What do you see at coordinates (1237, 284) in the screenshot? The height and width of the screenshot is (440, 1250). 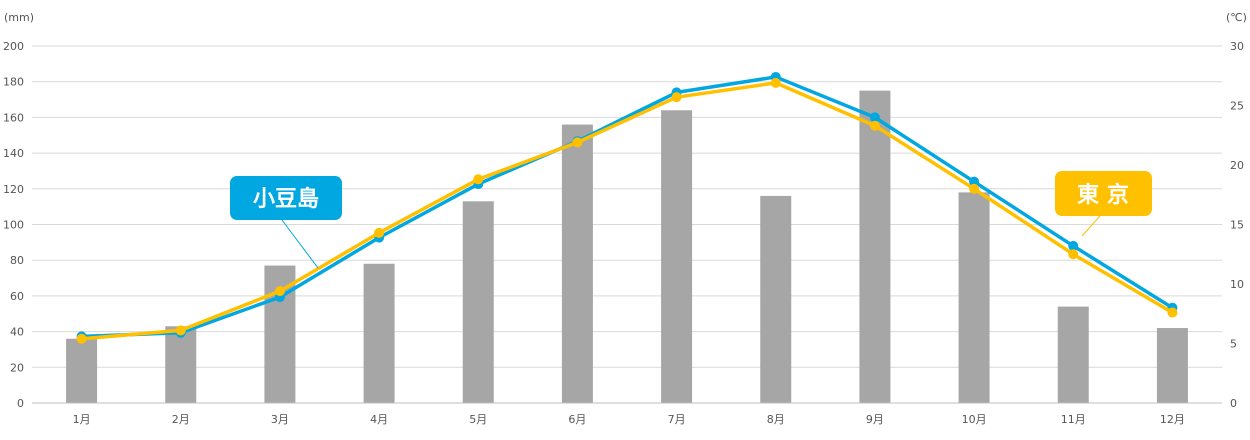 I see `right-tick-label: 10` at bounding box center [1237, 284].